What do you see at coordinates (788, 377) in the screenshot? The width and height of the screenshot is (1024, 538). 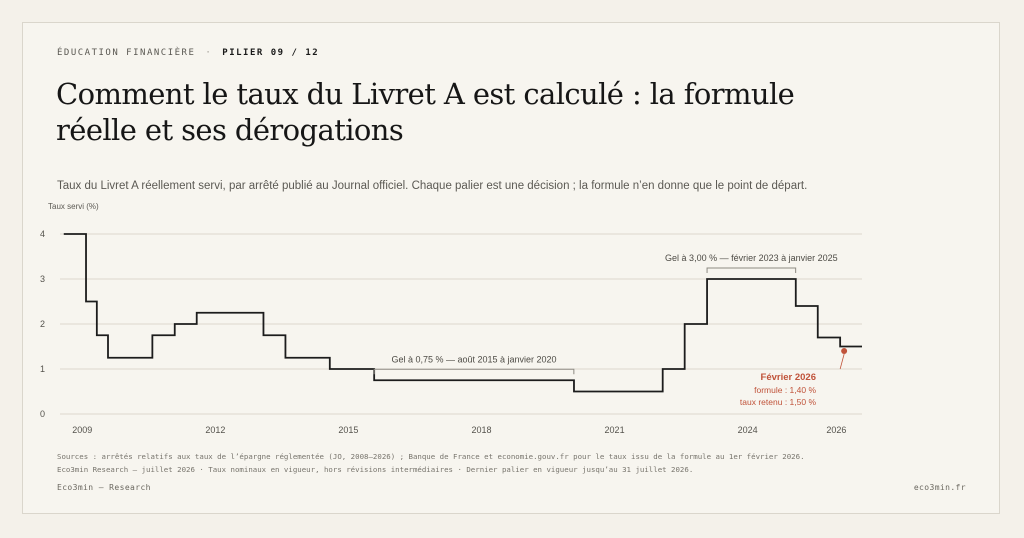 I see `highlight-title: Février 2026` at bounding box center [788, 377].